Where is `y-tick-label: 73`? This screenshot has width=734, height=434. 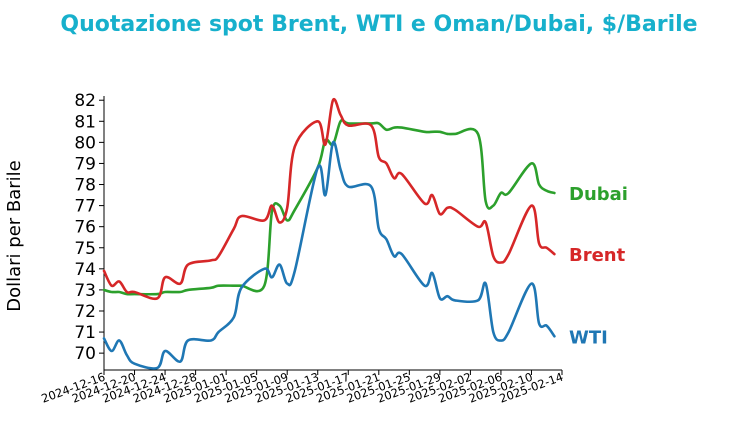
y-tick-label: 73 is located at coordinates (85, 291).